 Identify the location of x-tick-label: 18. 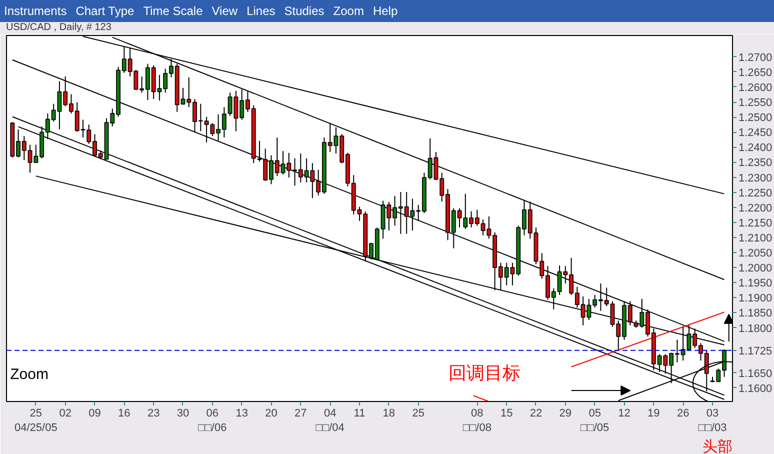
(389, 414).